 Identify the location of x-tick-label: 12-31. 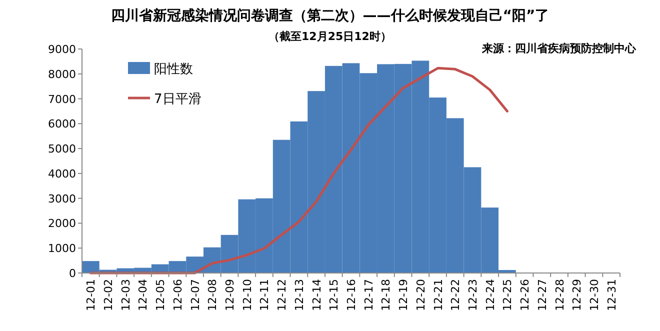
(611, 295).